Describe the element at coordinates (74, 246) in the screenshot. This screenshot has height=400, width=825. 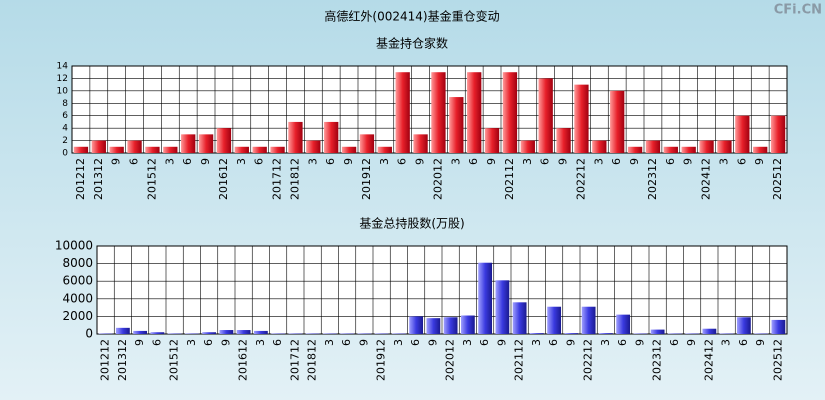
I see `y-tick-label: 10000` at that location.